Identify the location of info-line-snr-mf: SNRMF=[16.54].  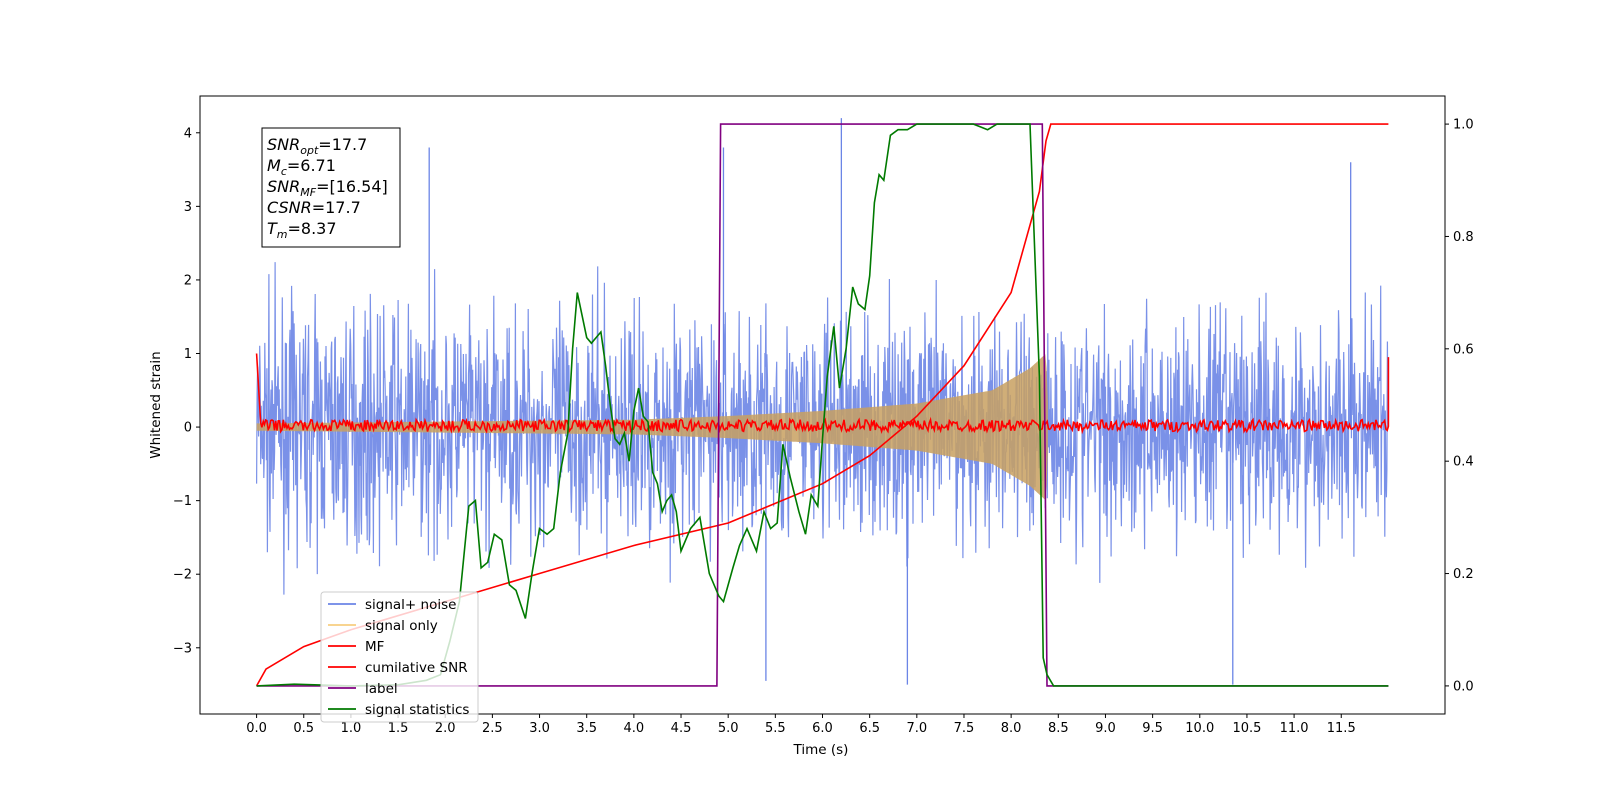
(327, 188).